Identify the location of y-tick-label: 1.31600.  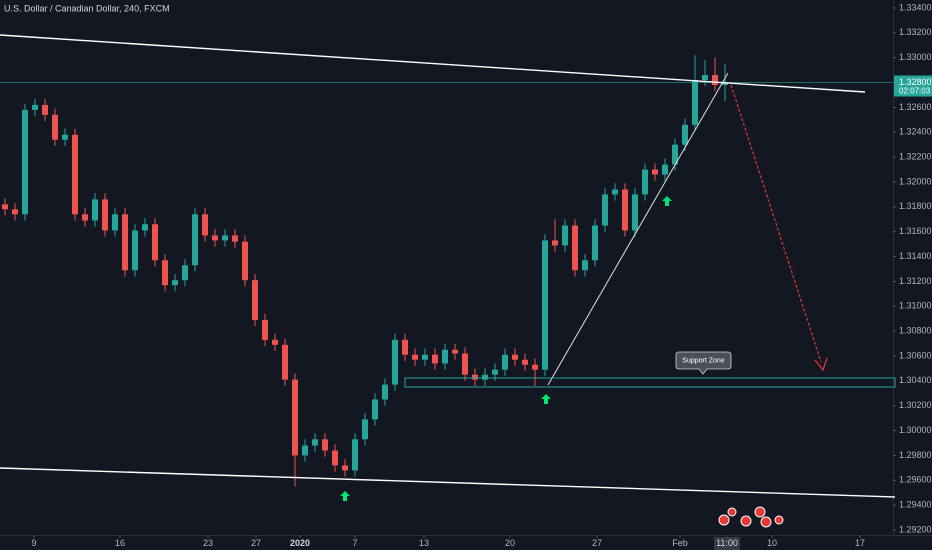
(915, 231).